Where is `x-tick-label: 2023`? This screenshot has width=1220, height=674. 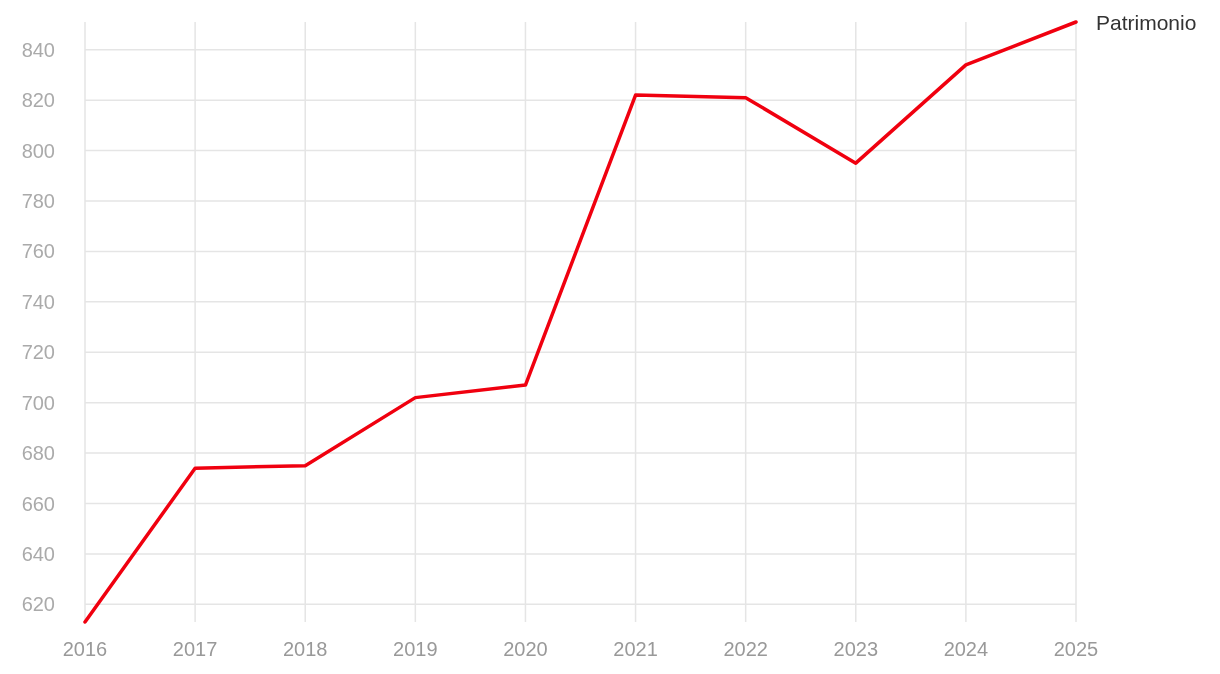 x-tick-label: 2023 is located at coordinates (856, 649).